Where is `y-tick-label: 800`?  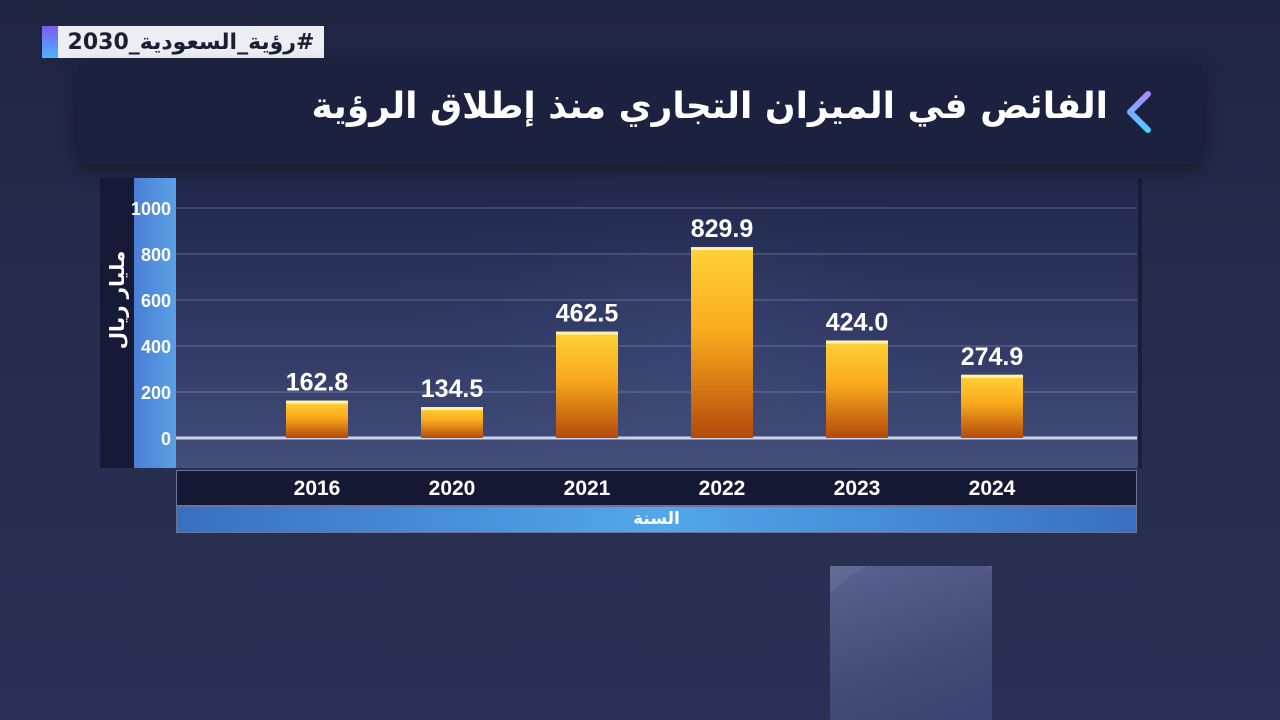 y-tick-label: 800 is located at coordinates (156, 255).